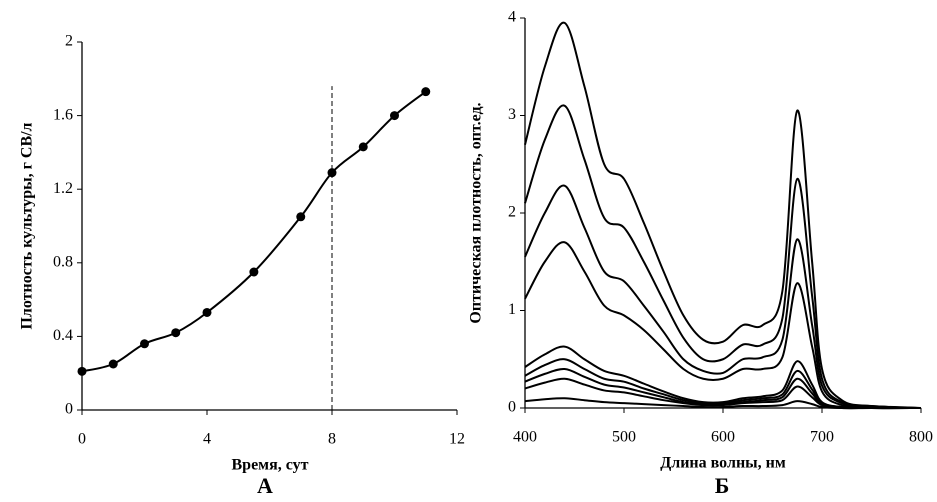  What do you see at coordinates (332, 439) in the screenshot?
I see `x-tick-label: 8` at bounding box center [332, 439].